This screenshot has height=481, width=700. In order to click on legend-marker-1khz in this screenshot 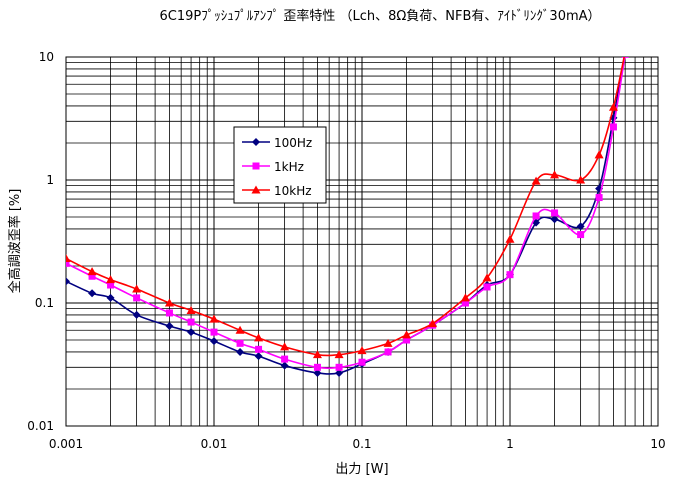, I will do `click(256, 166)`.